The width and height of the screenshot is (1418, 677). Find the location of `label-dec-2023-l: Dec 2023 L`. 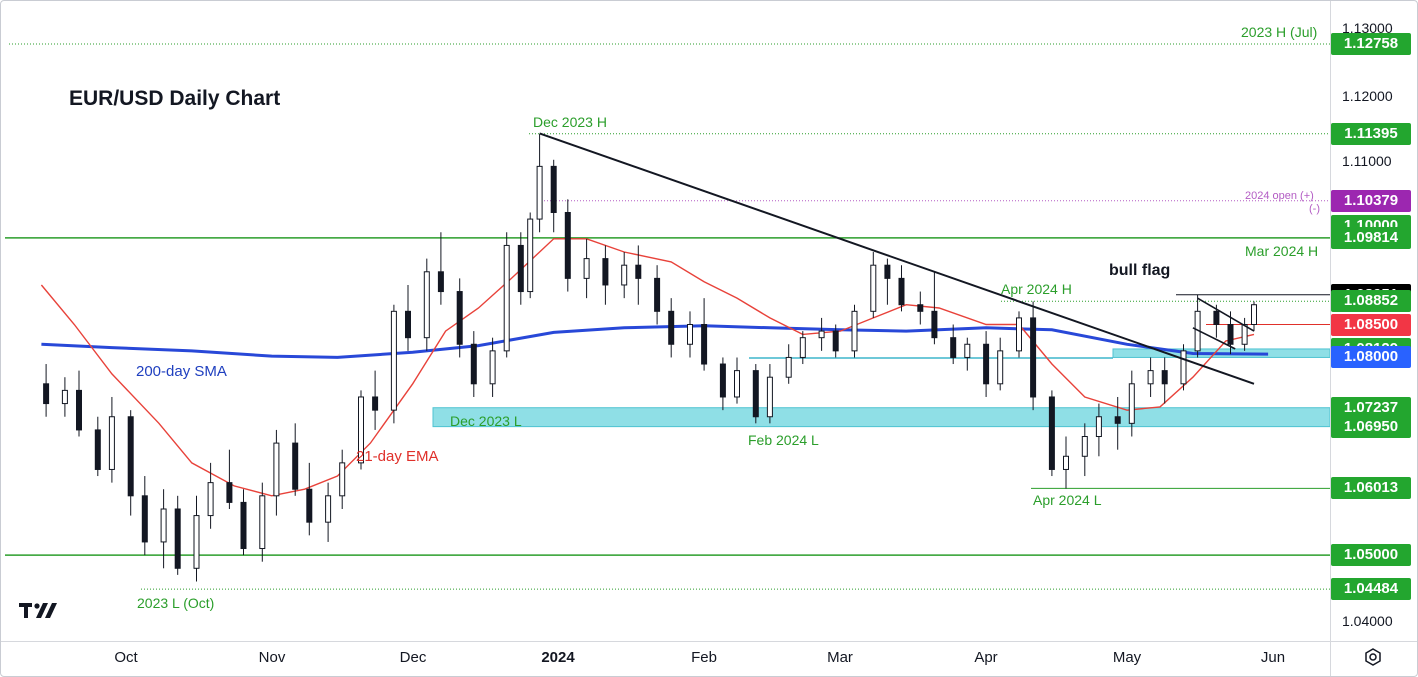

label-dec-2023-l: Dec 2023 L is located at coordinates (486, 421).